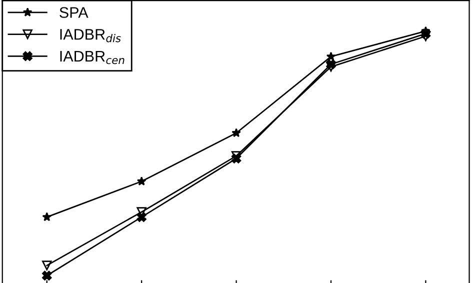 Image resolution: width=474 pixels, height=283 pixels. What do you see at coordinates (74, 12) in the screenshot?
I see `legend-label: SPA` at bounding box center [74, 12].